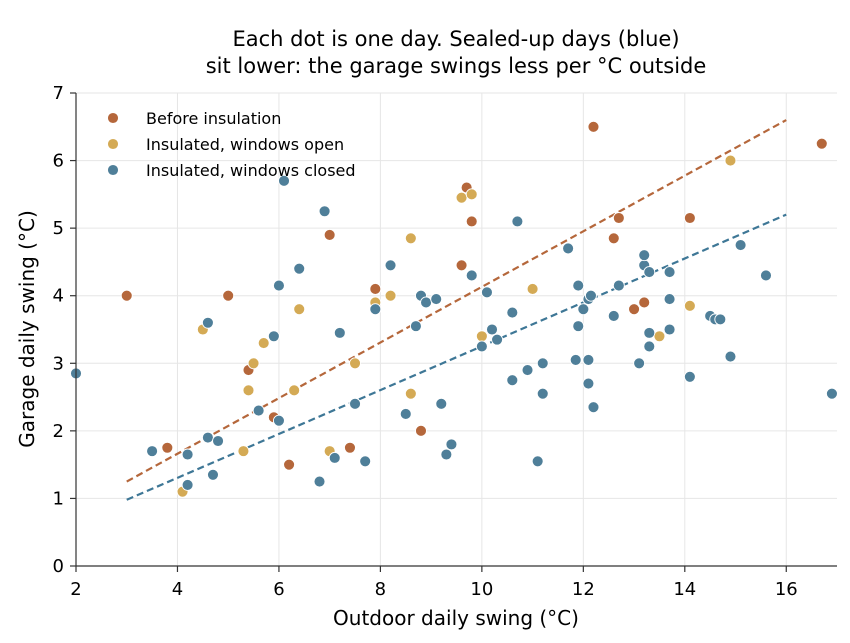 The width and height of the screenshot is (850, 643). Describe the element at coordinates (456, 618) in the screenshot. I see `x-axis-label: Outdoor daily swing (°C)` at that location.